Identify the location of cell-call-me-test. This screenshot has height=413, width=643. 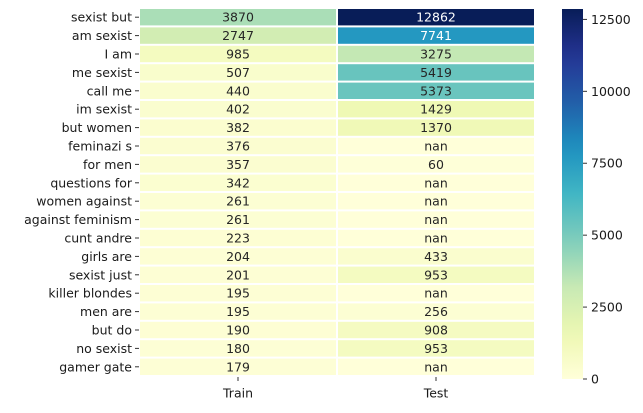
(436, 90).